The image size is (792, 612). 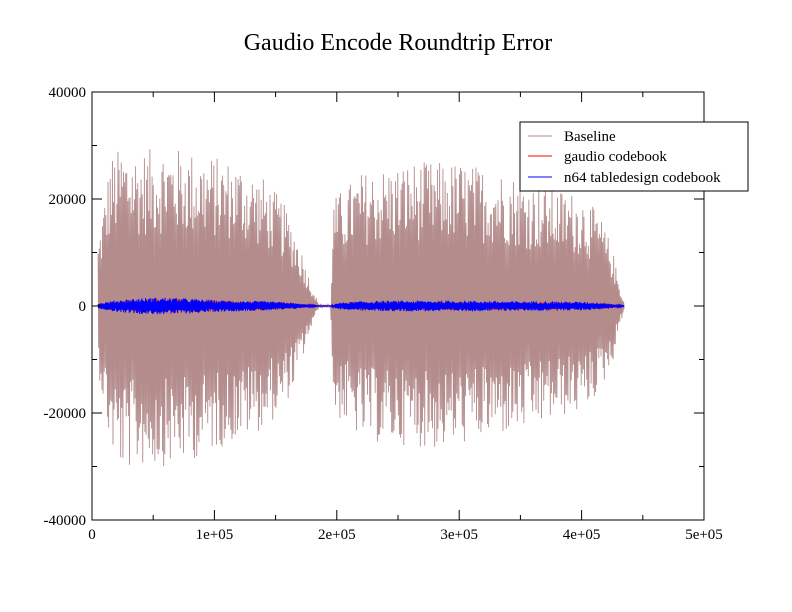 What do you see at coordinates (615, 157) in the screenshot?
I see `legend-label-gaudio: gaudio codebook` at bounding box center [615, 157].